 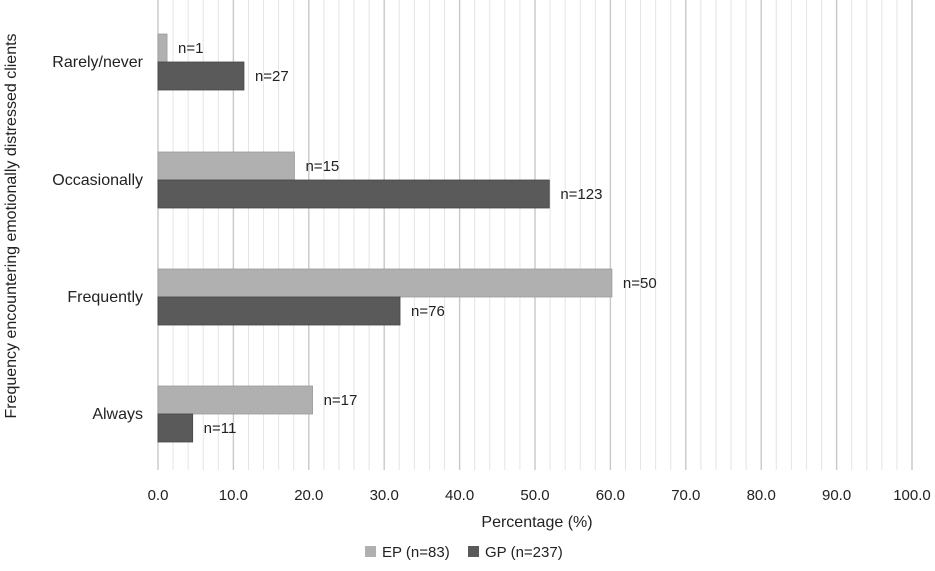 I want to click on x-axis-title: Percentage (%), so click(x=536, y=522).